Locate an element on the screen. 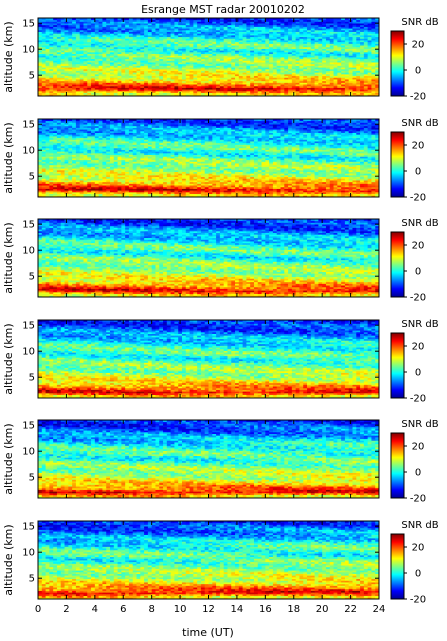  colorbar-label: SNR dB is located at coordinates (419, 22).